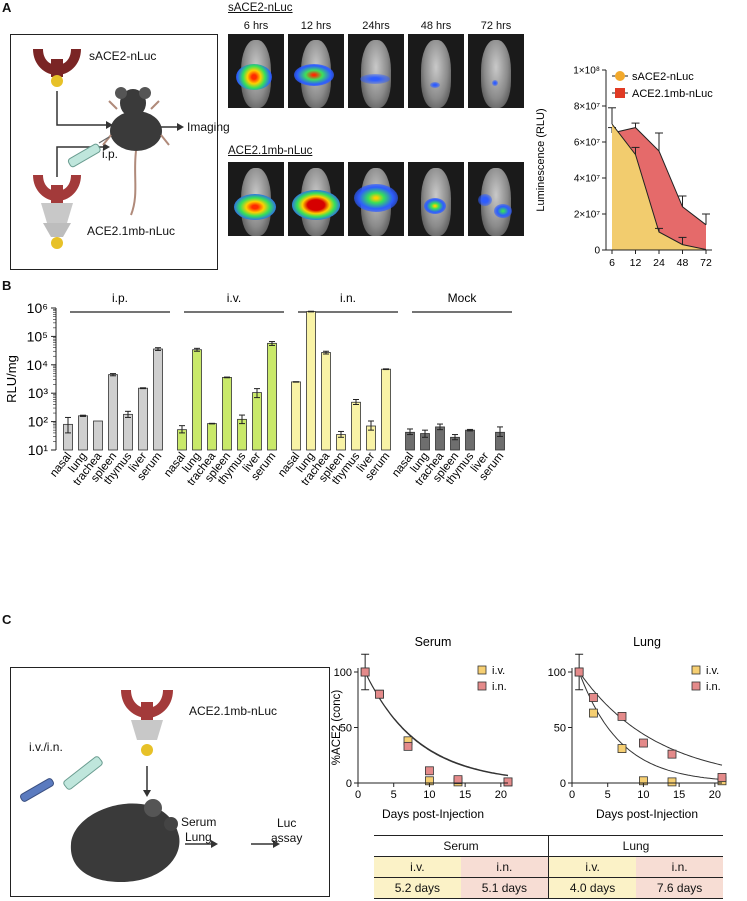 Image resolution: width=747 pixels, height=901 pixels. Describe the element at coordinates (57, 68) in the screenshot. I see `sace2-protein-icon` at that location.